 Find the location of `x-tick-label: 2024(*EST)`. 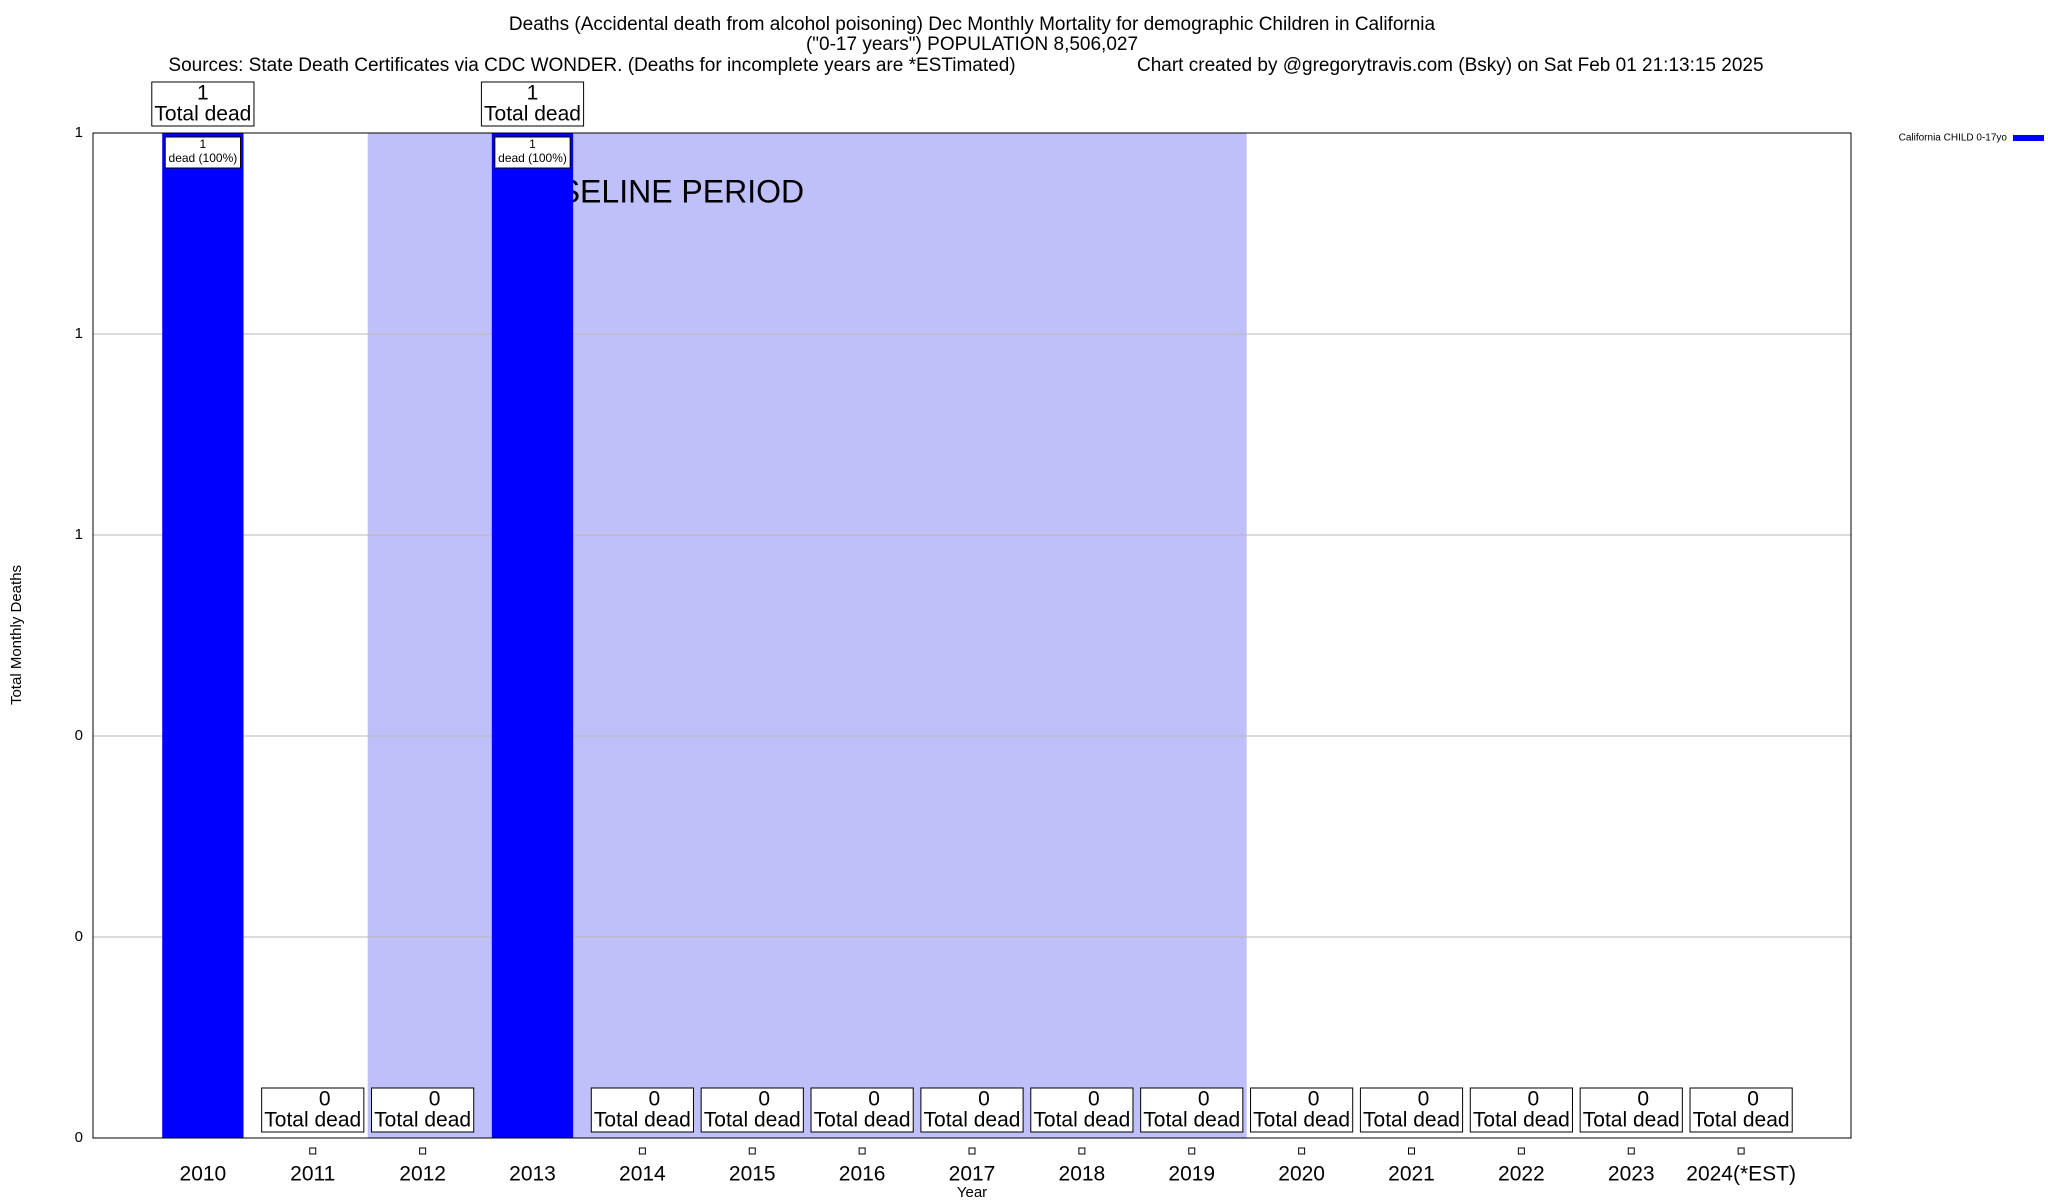

x-tick-label: 2024(*EST) is located at coordinates (1741, 1174).